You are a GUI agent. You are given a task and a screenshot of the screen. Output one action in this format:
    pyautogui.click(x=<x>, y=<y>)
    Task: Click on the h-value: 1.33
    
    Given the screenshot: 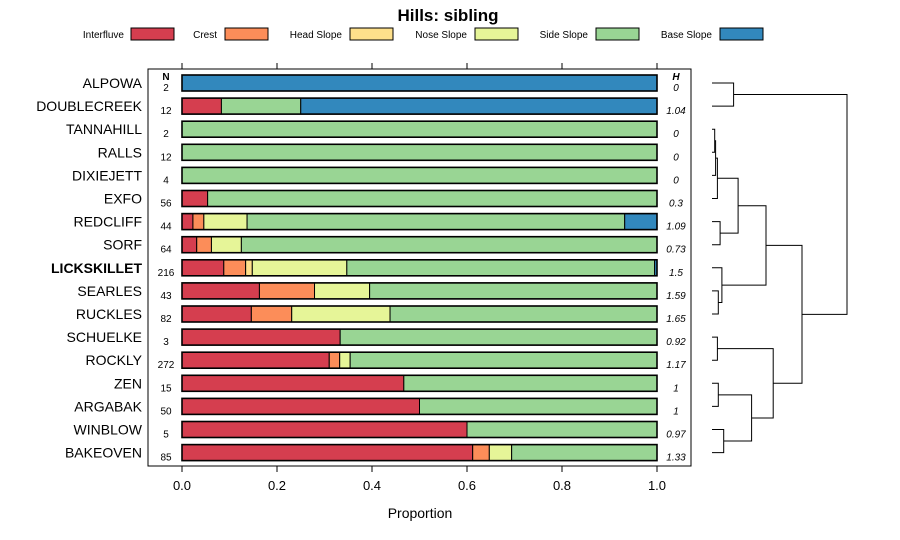 What is the action you would take?
    pyautogui.click(x=676, y=458)
    